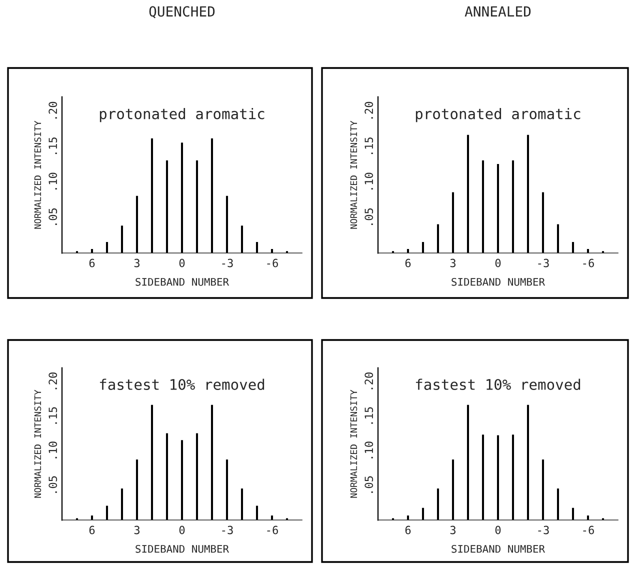  What do you see at coordinates (497, 11) in the screenshot?
I see `chart-title: ANNEALED` at bounding box center [497, 11].